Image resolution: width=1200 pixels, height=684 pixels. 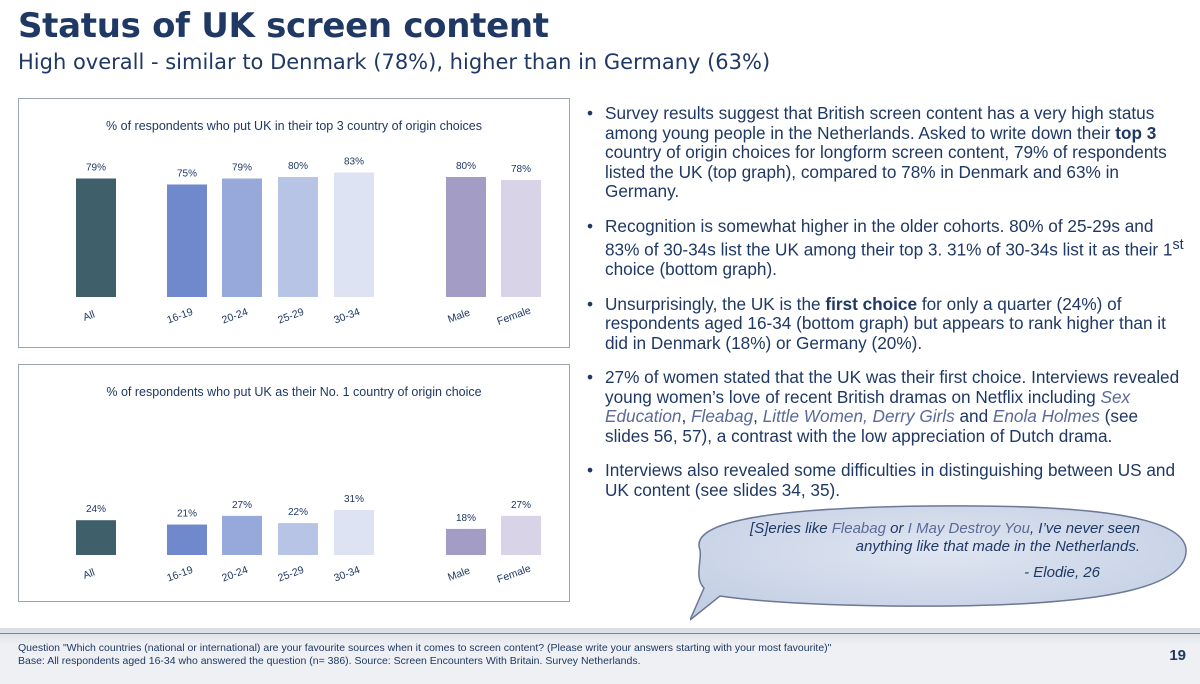 I want to click on top3-data-label-20-24: 79%, so click(x=242, y=168).